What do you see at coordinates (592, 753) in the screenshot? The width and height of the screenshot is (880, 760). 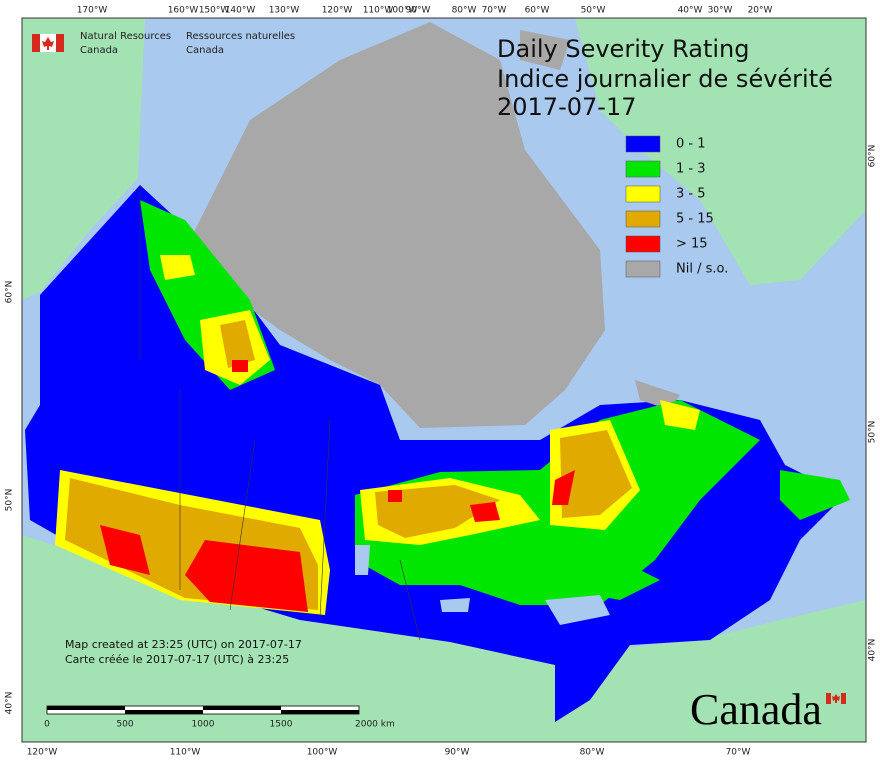 I see `bottom-longitude: 80°W` at bounding box center [592, 753].